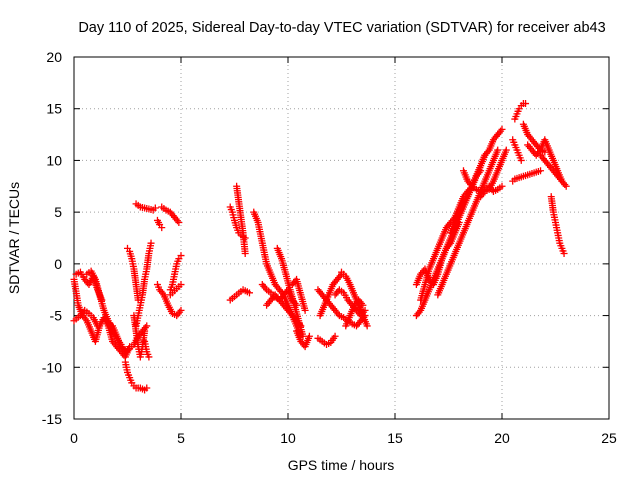  Describe the element at coordinates (520, 111) in the screenshot. I see `series-seg39` at that location.